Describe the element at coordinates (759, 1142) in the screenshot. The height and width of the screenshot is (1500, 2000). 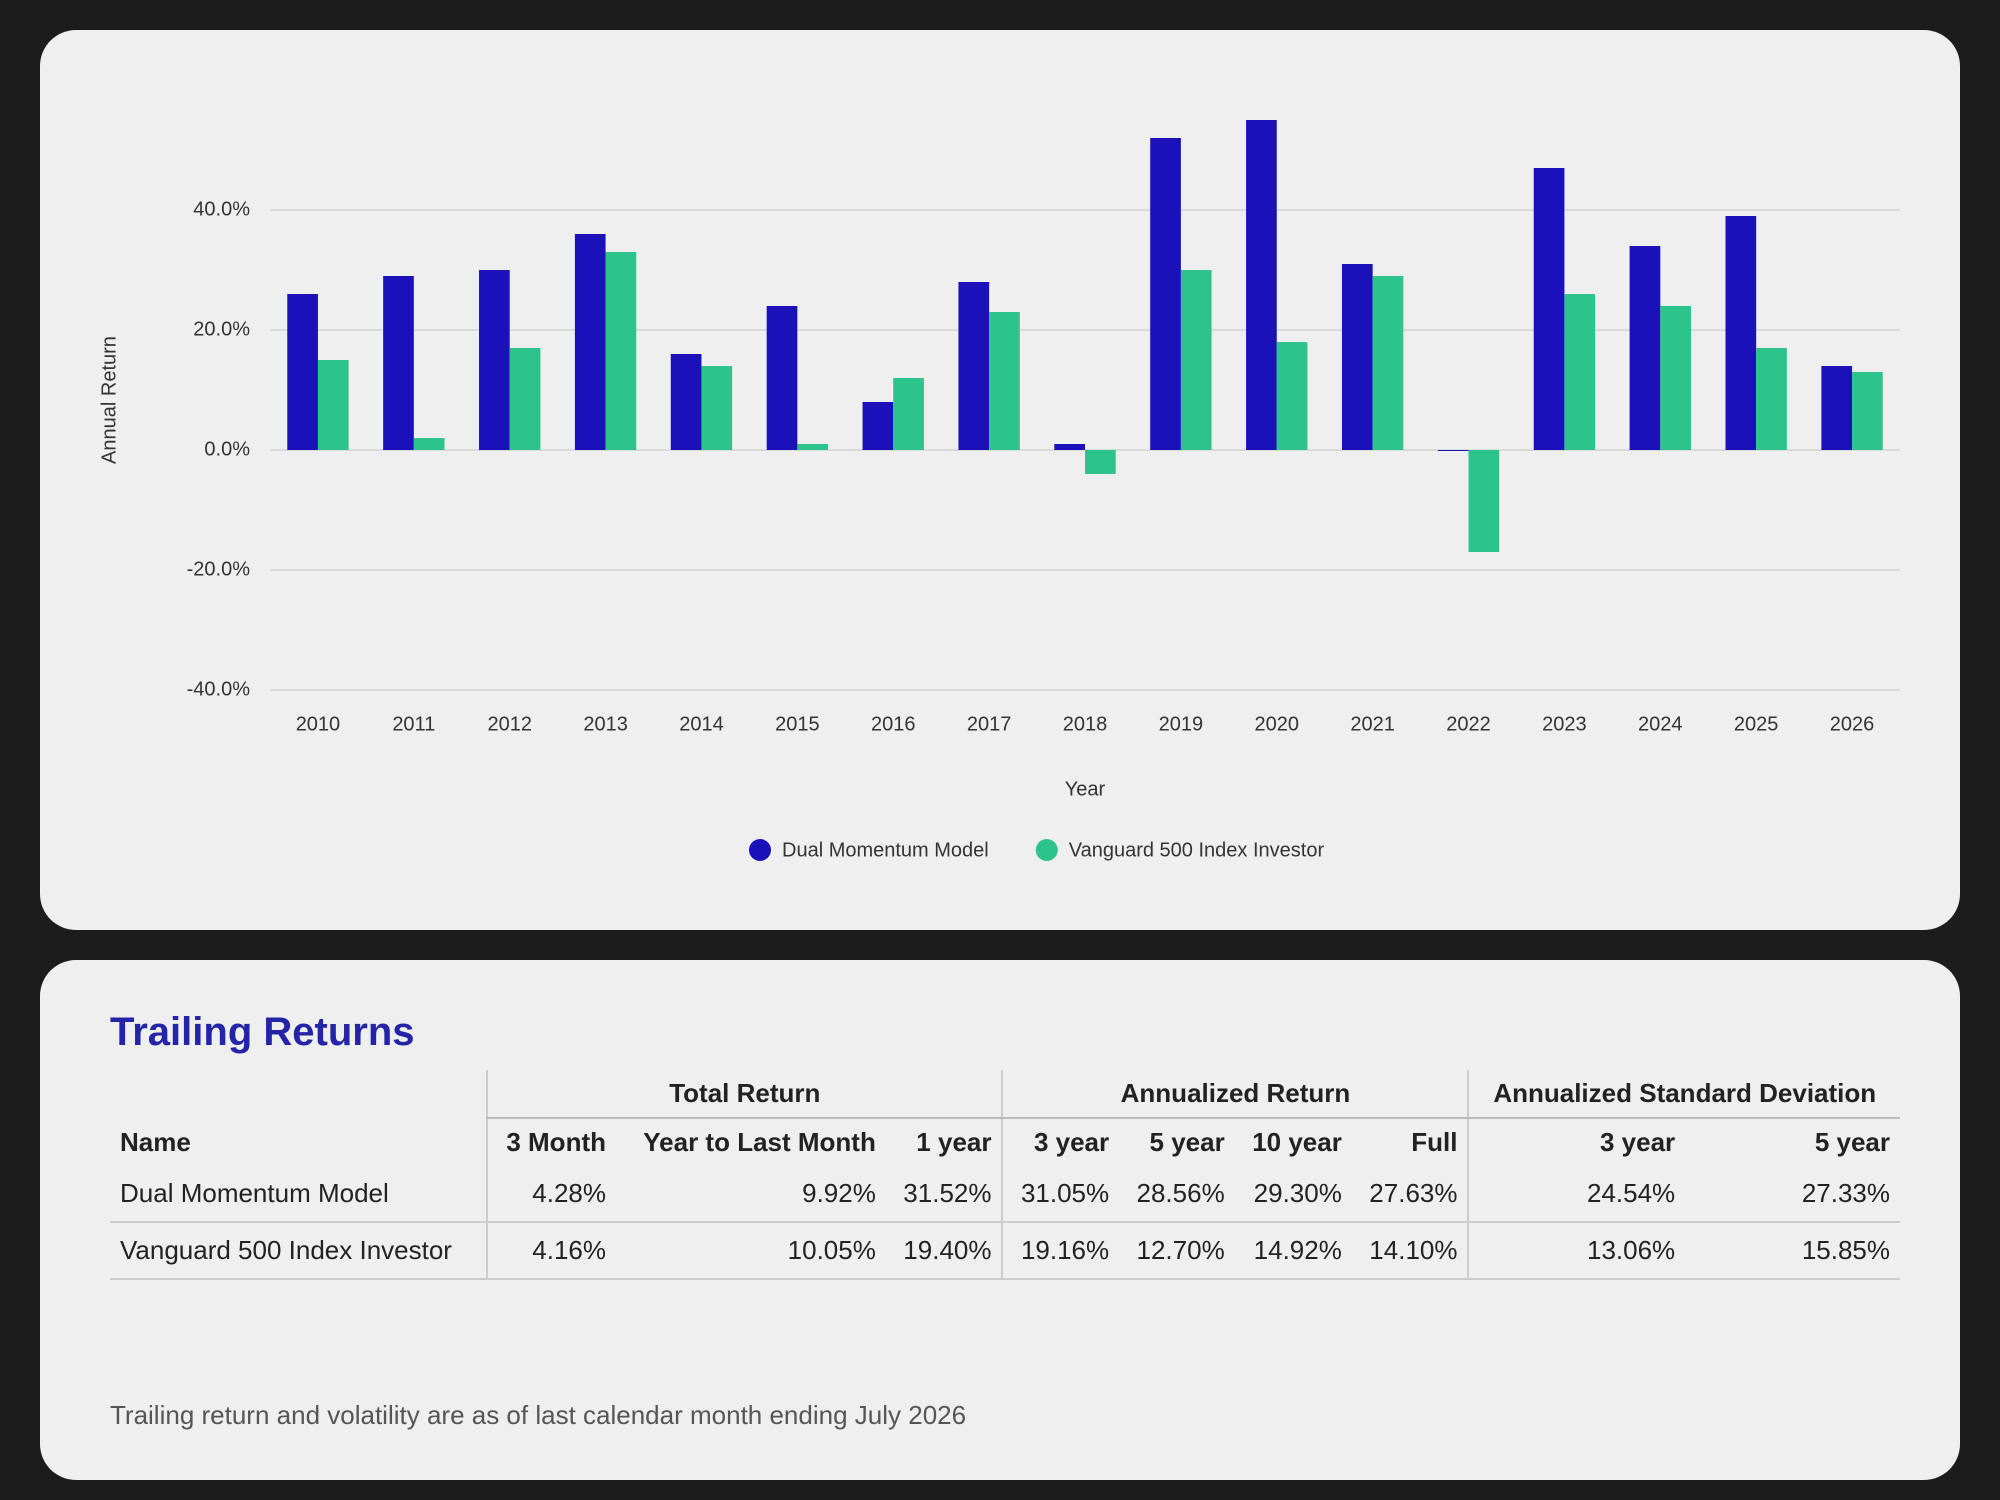
I see `column-header: Year to Last Month` at that location.